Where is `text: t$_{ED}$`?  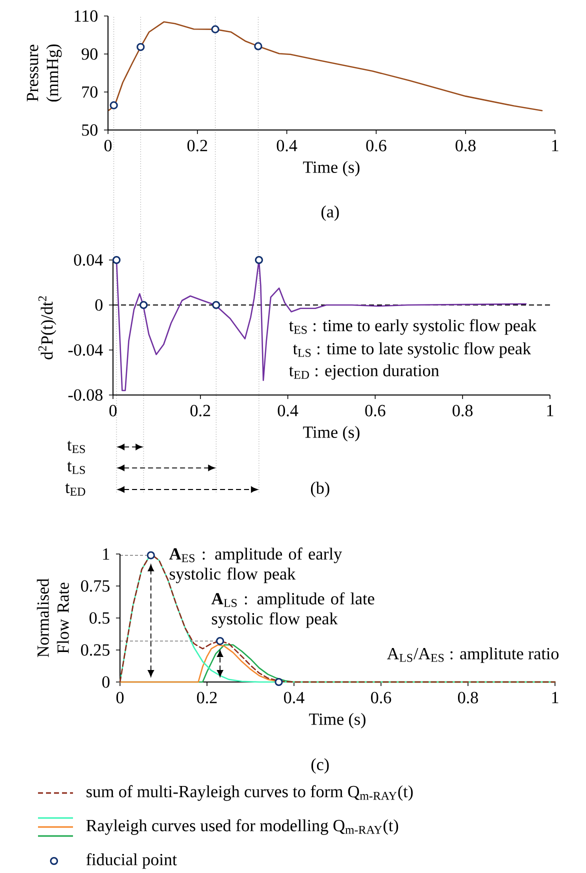
text: t$_{ED}$ is located at coordinates (75, 489).